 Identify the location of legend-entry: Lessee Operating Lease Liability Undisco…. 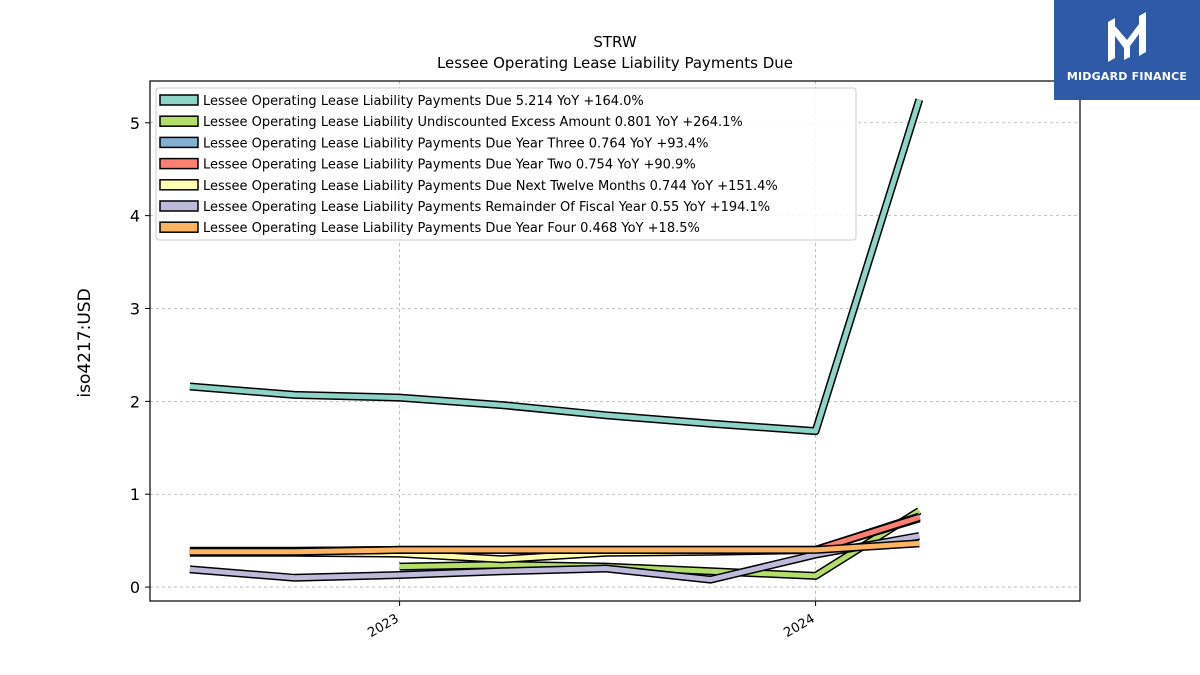
(473, 122).